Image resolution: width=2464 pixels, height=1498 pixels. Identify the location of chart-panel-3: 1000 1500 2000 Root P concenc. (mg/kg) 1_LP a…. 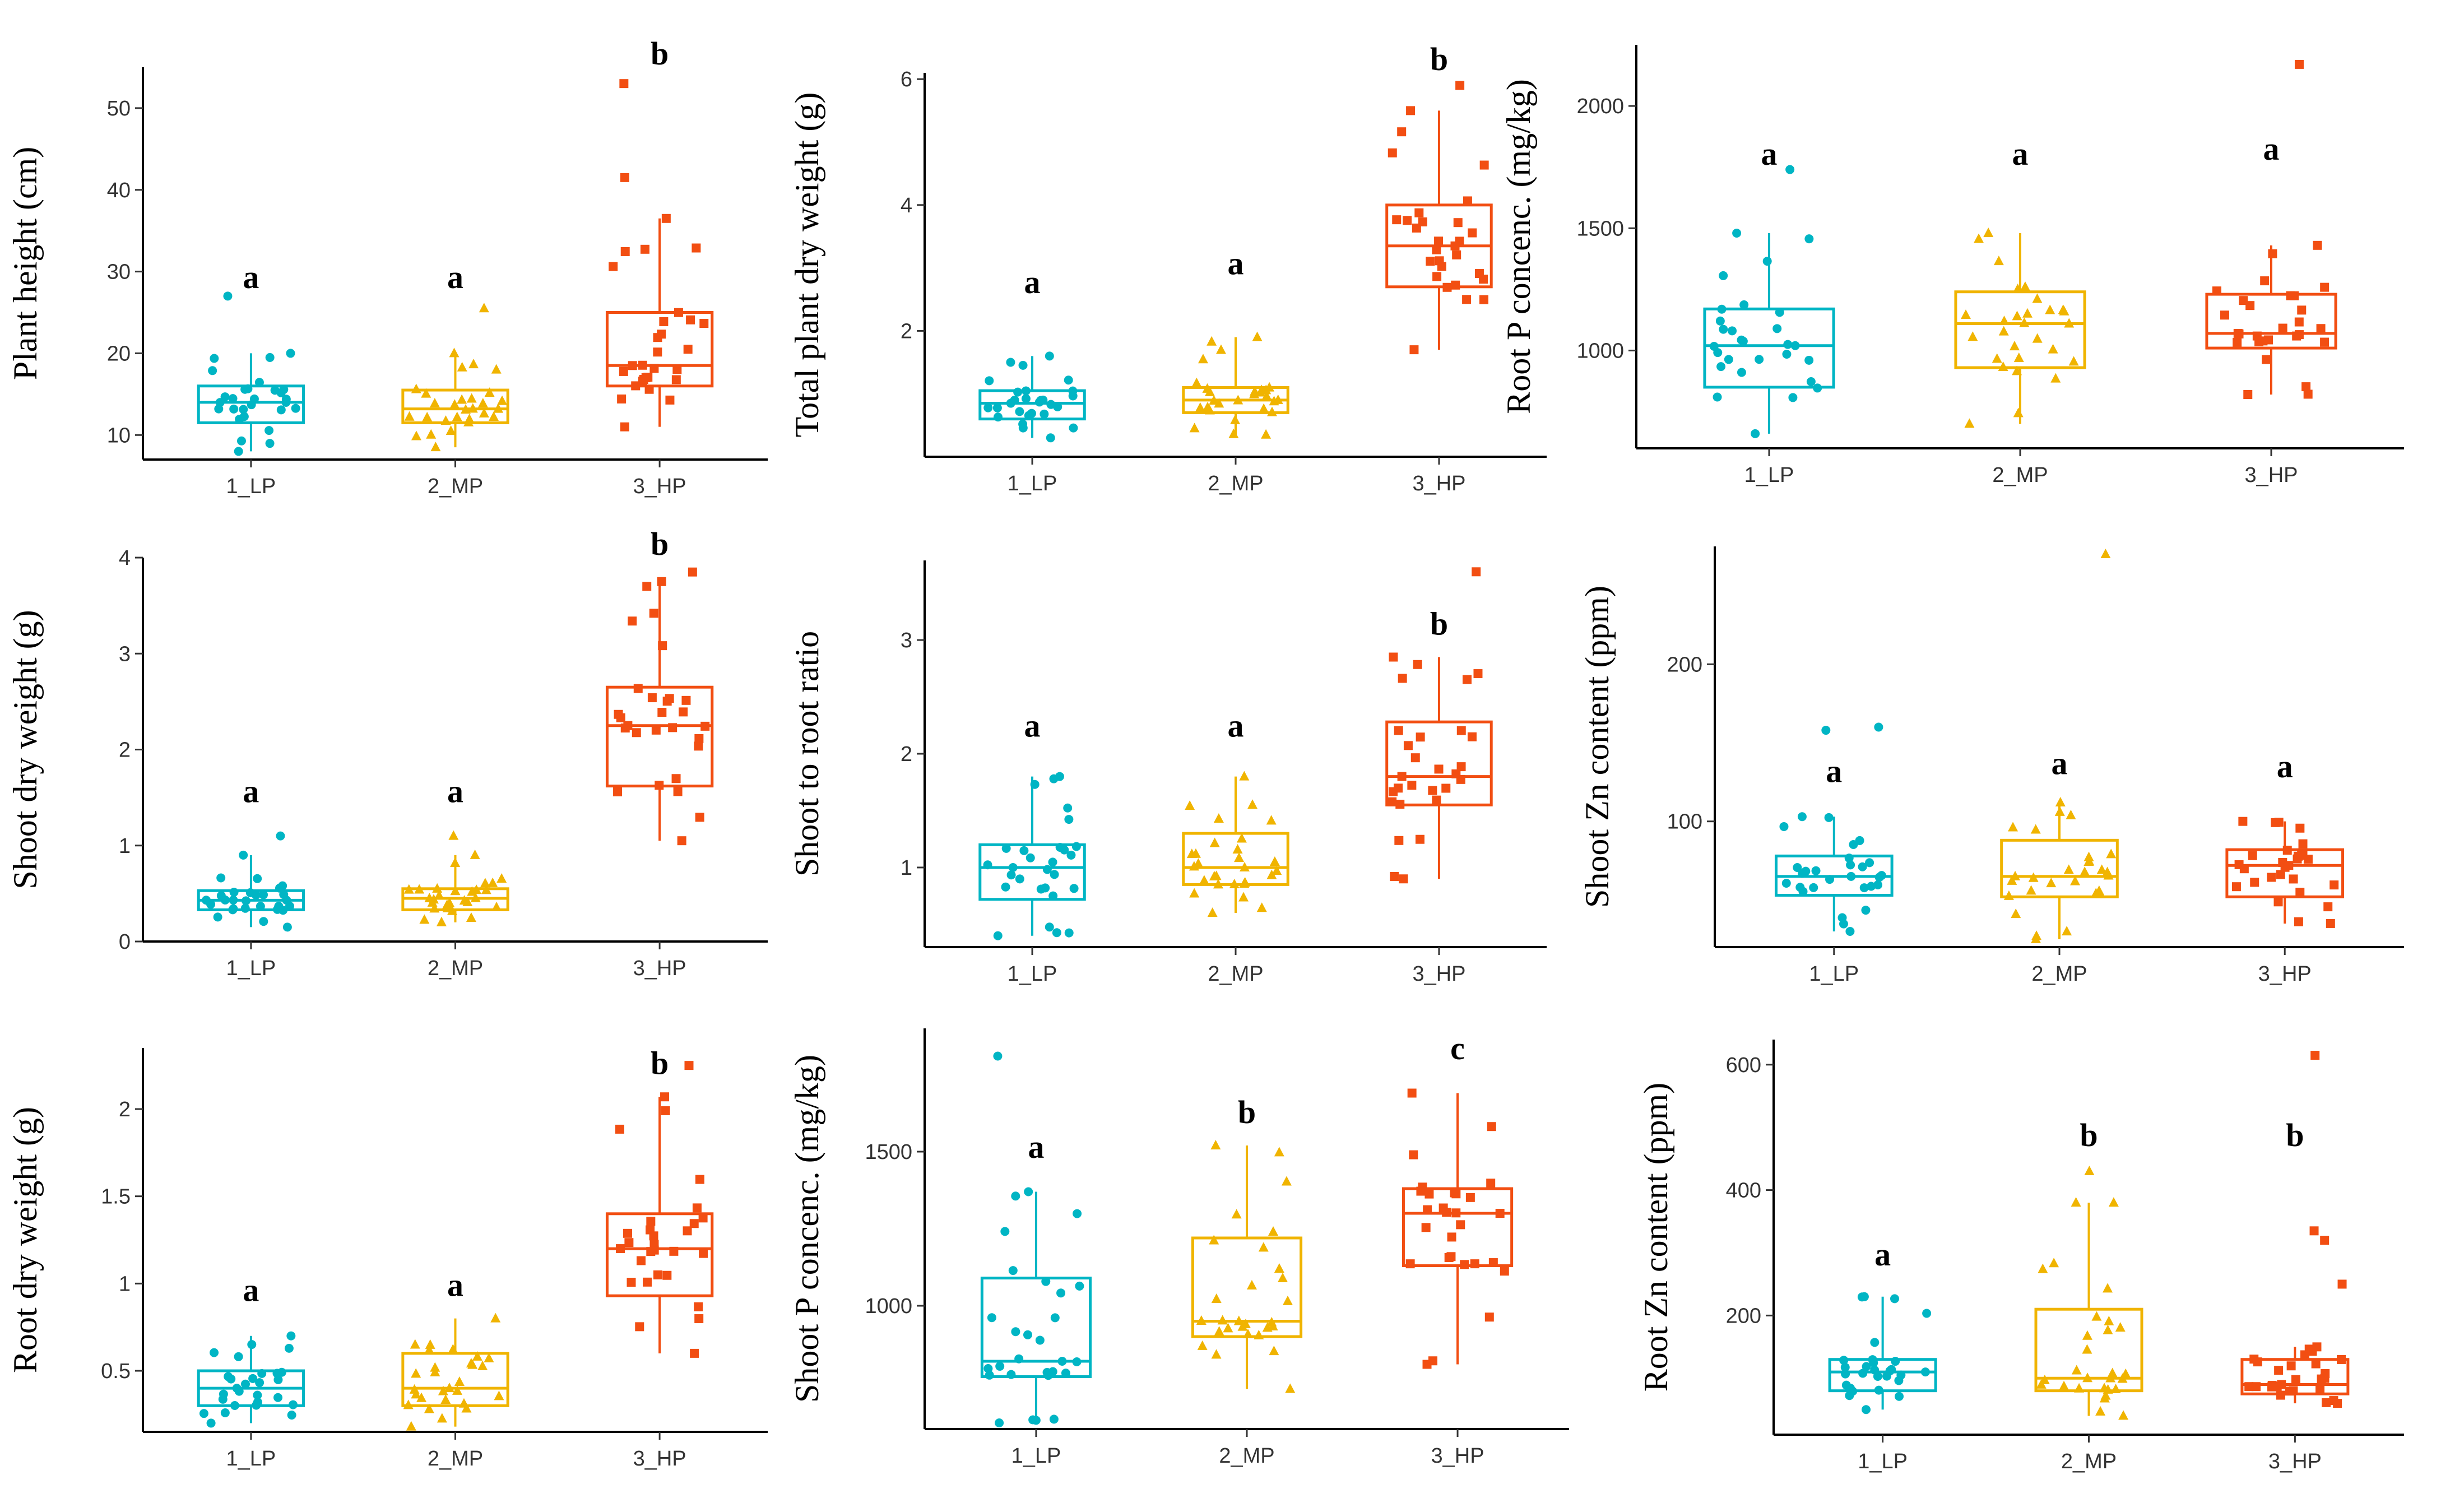
(1952, 266).